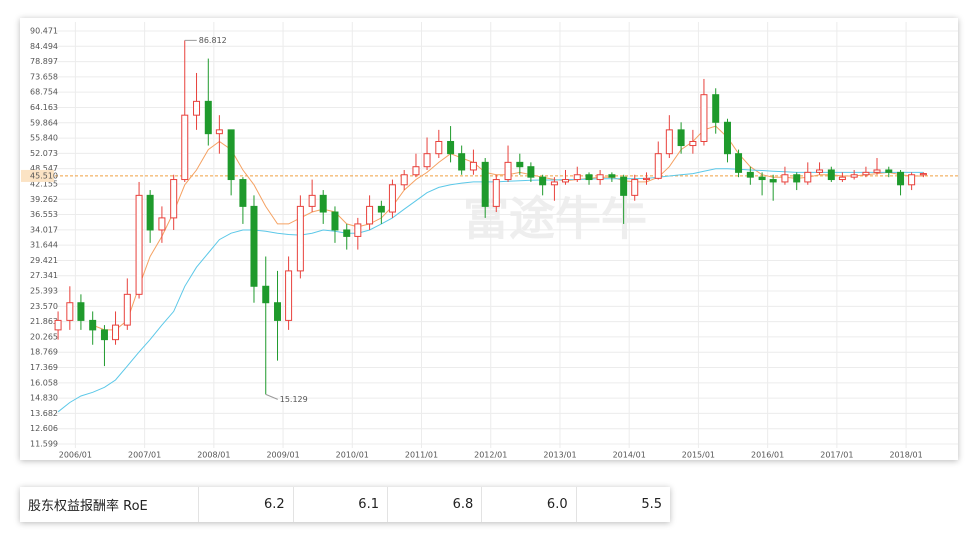 The height and width of the screenshot is (547, 978). Describe the element at coordinates (629, 455) in the screenshot. I see `x-tick-label: 2014/01` at that location.